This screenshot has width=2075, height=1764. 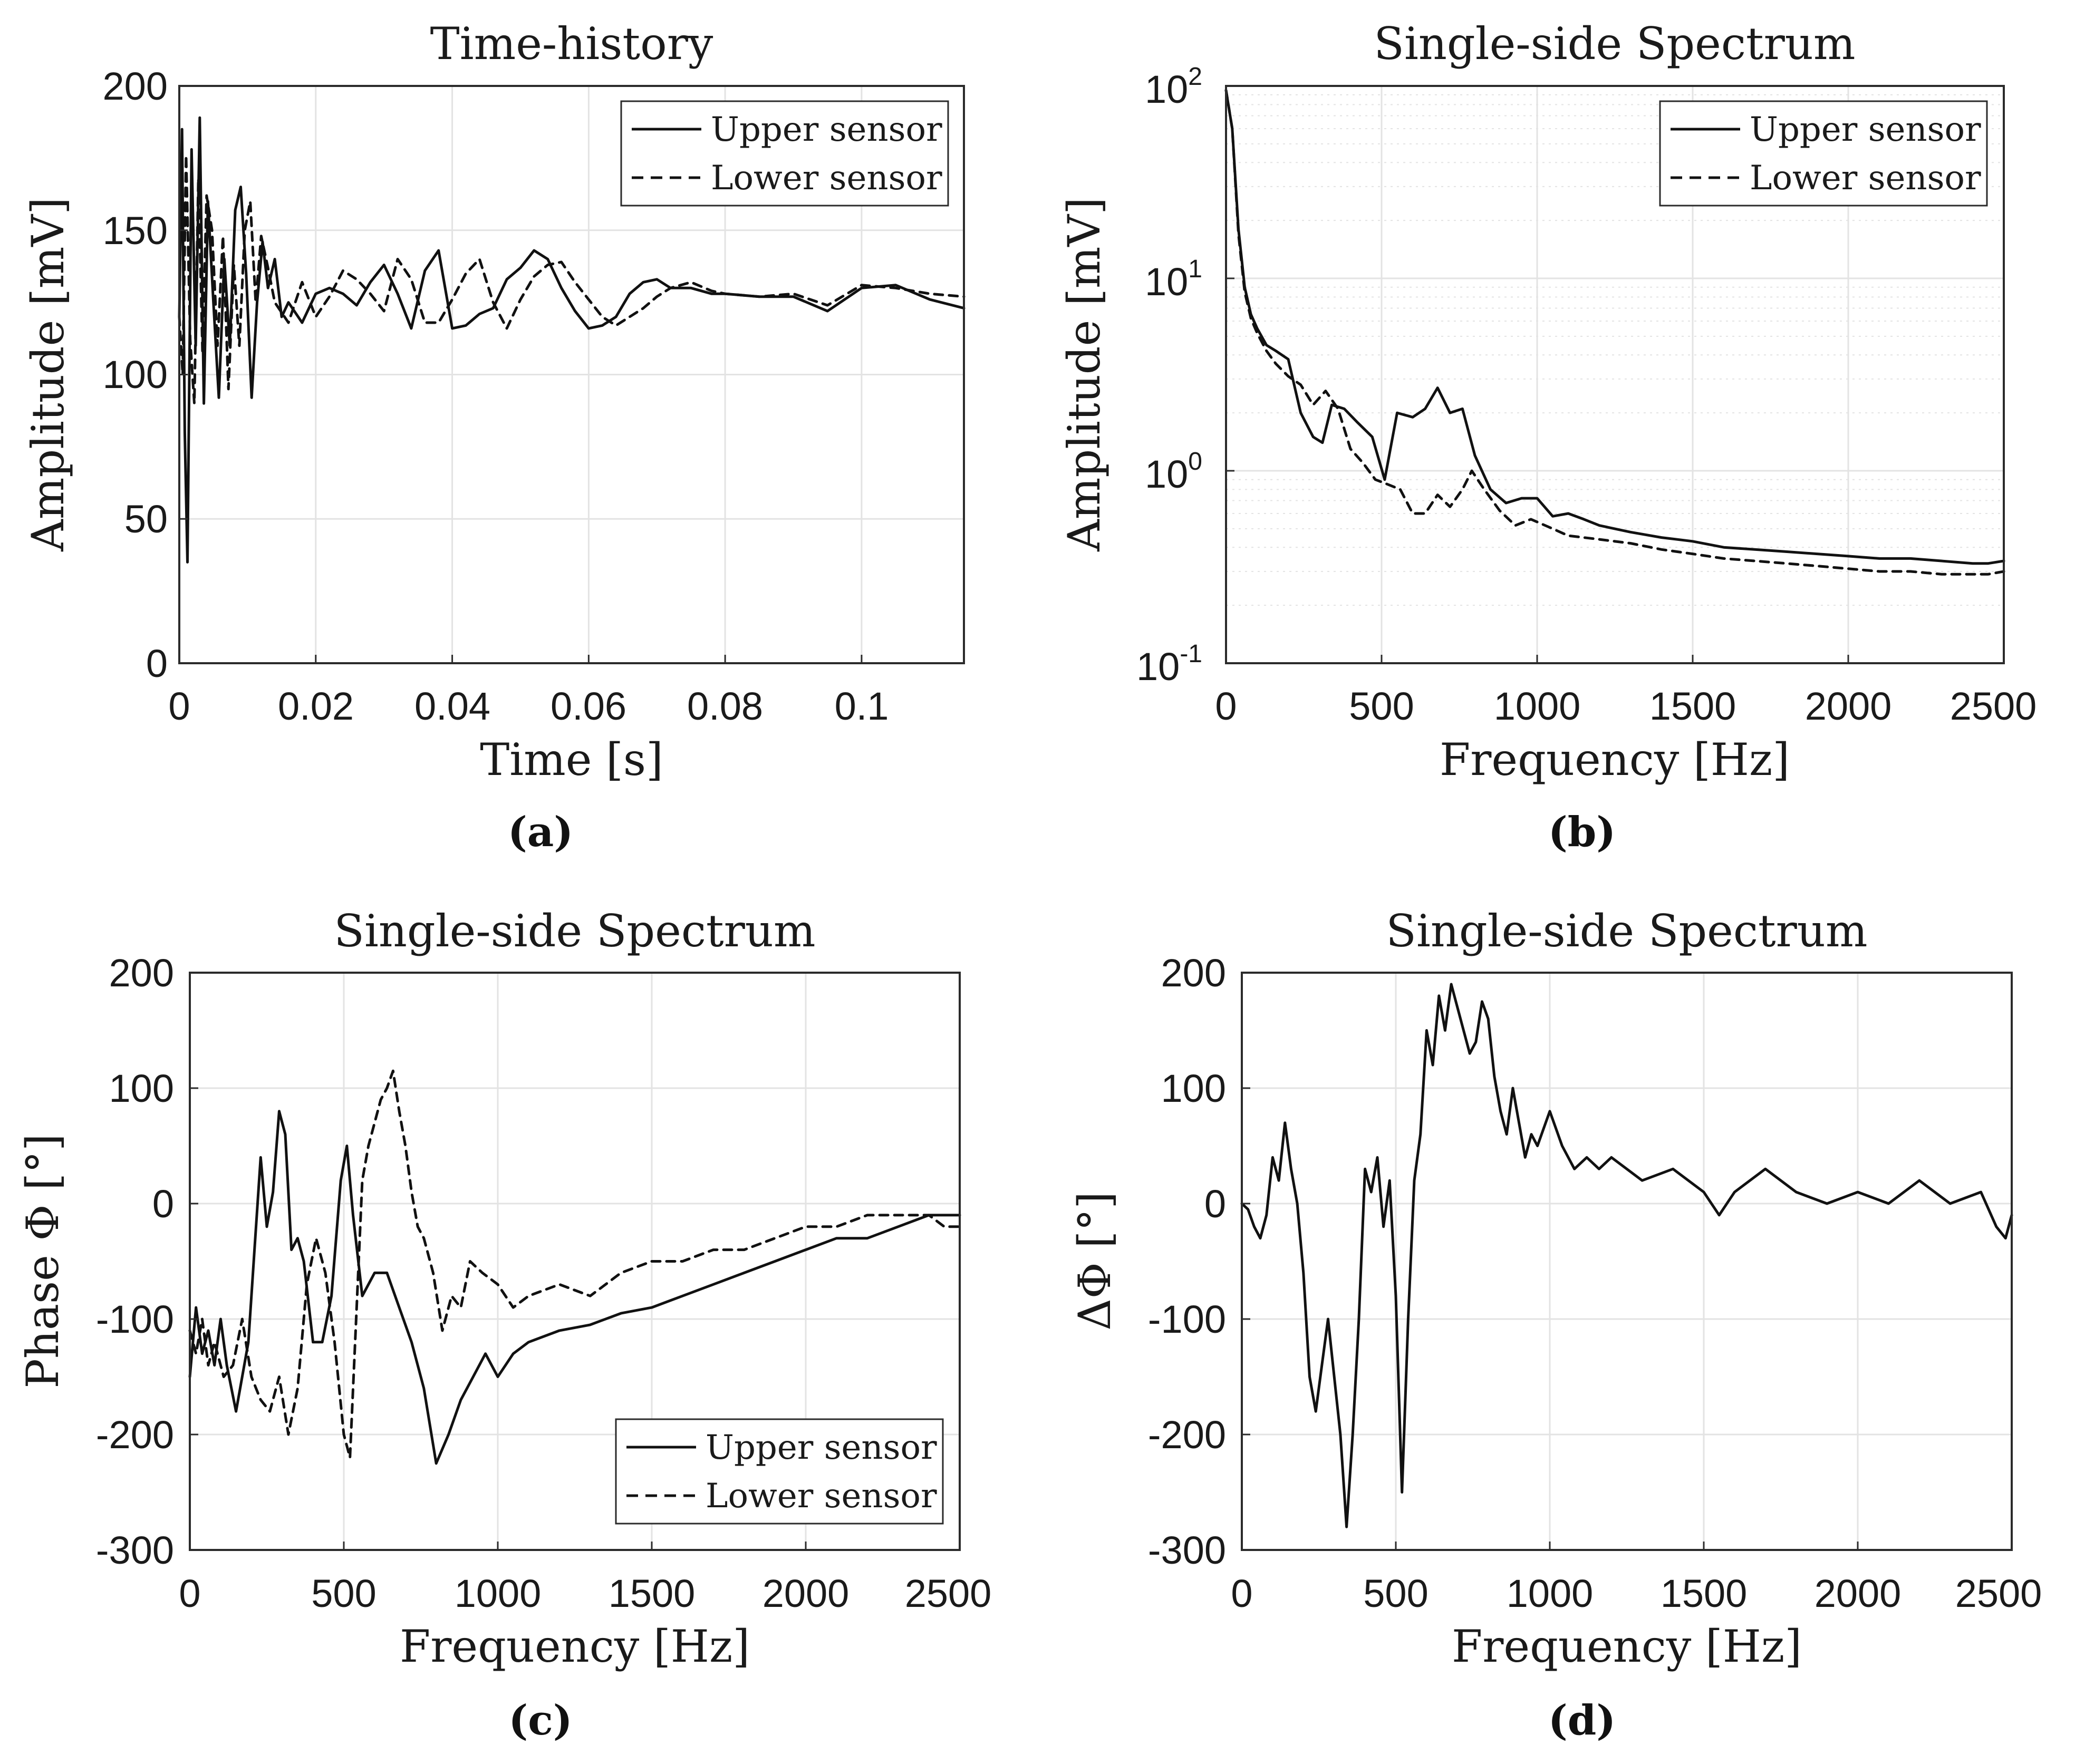 I want to click on chart-d-y-tick-labels: -300 -200 -100 0 100 200, so click(x=1187, y=1261).